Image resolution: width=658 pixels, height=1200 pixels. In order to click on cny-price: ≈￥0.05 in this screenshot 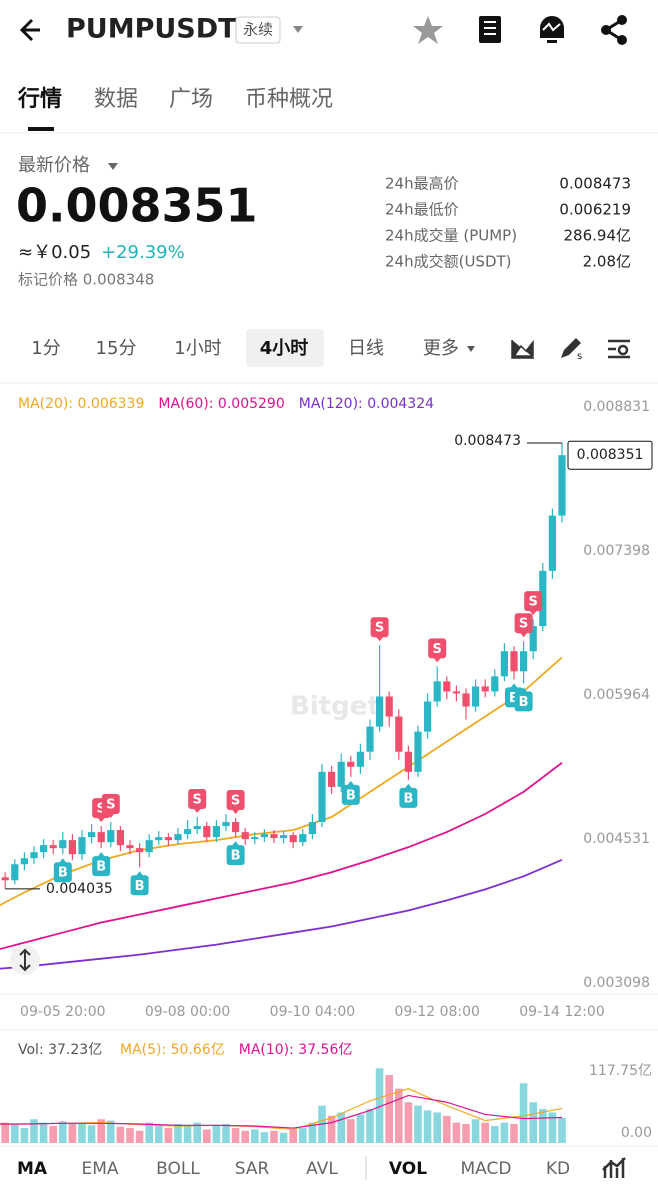, I will do `click(54, 252)`.